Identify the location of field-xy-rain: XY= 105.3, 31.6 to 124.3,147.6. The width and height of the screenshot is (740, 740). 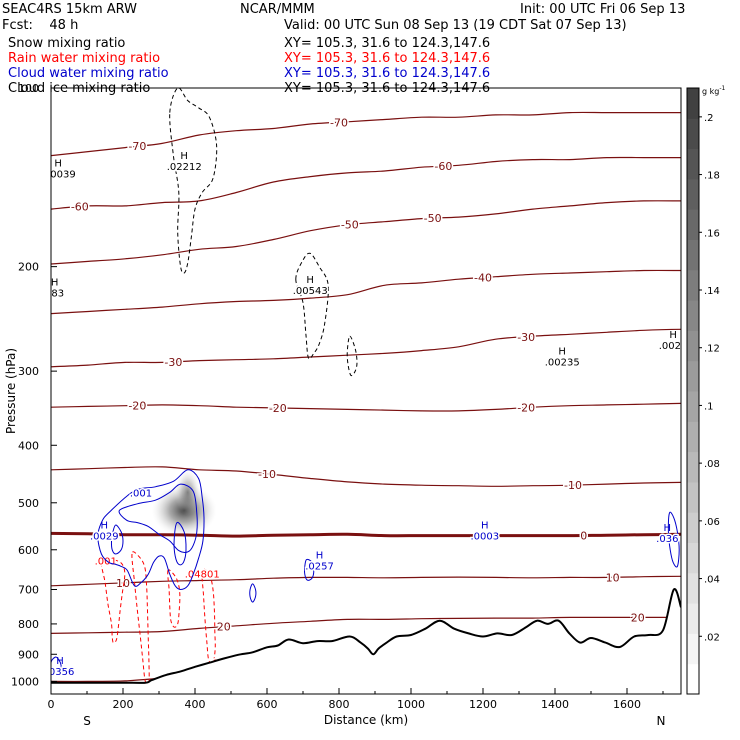
(387, 58).